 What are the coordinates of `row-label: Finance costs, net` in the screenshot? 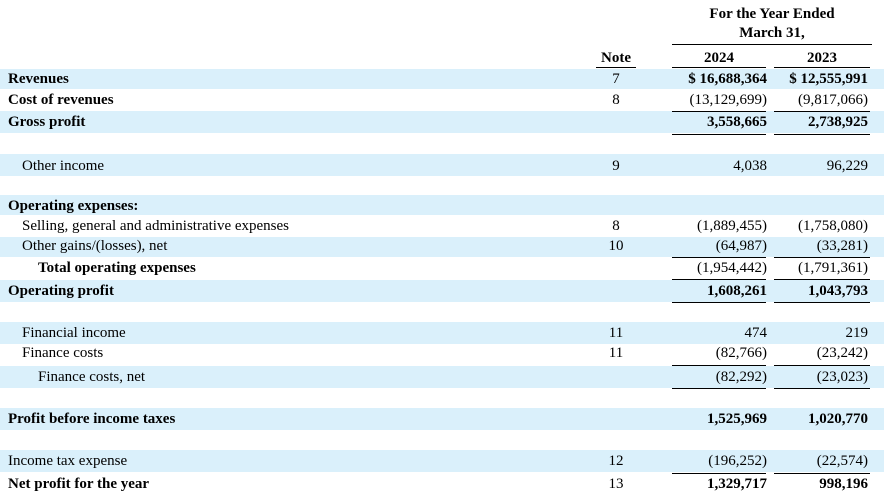 It's located at (92, 377).